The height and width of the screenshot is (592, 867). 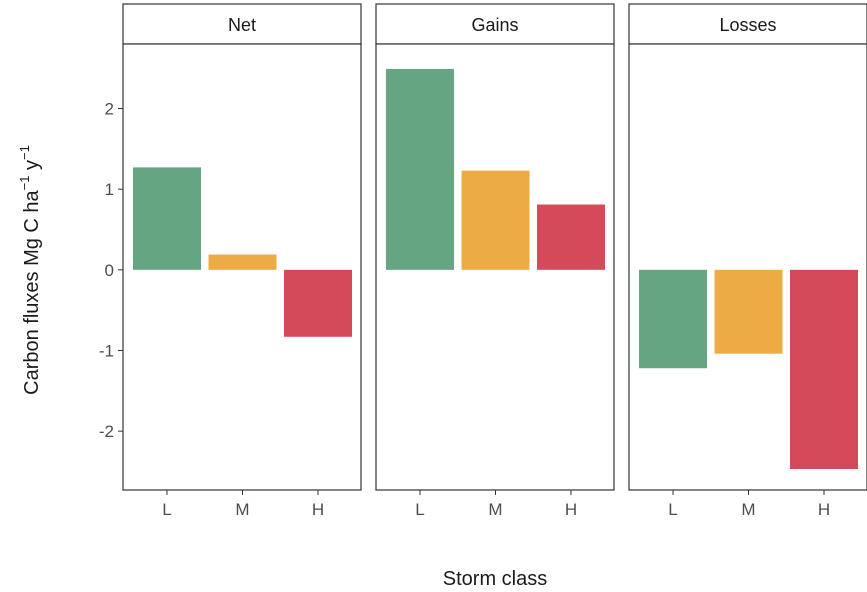 I want to click on y-tick-label: 2, so click(x=109, y=109).